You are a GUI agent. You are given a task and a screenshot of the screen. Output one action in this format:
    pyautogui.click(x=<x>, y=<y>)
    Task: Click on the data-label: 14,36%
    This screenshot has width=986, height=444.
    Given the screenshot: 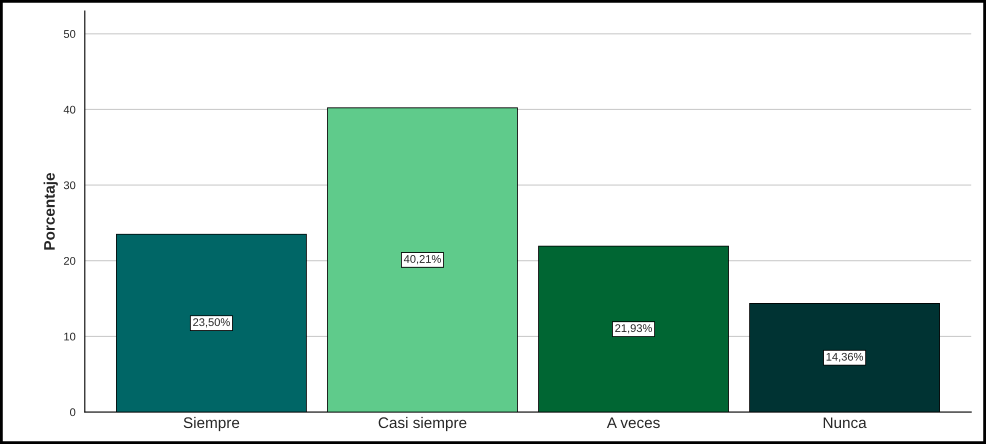 What is the action you would take?
    pyautogui.click(x=845, y=357)
    